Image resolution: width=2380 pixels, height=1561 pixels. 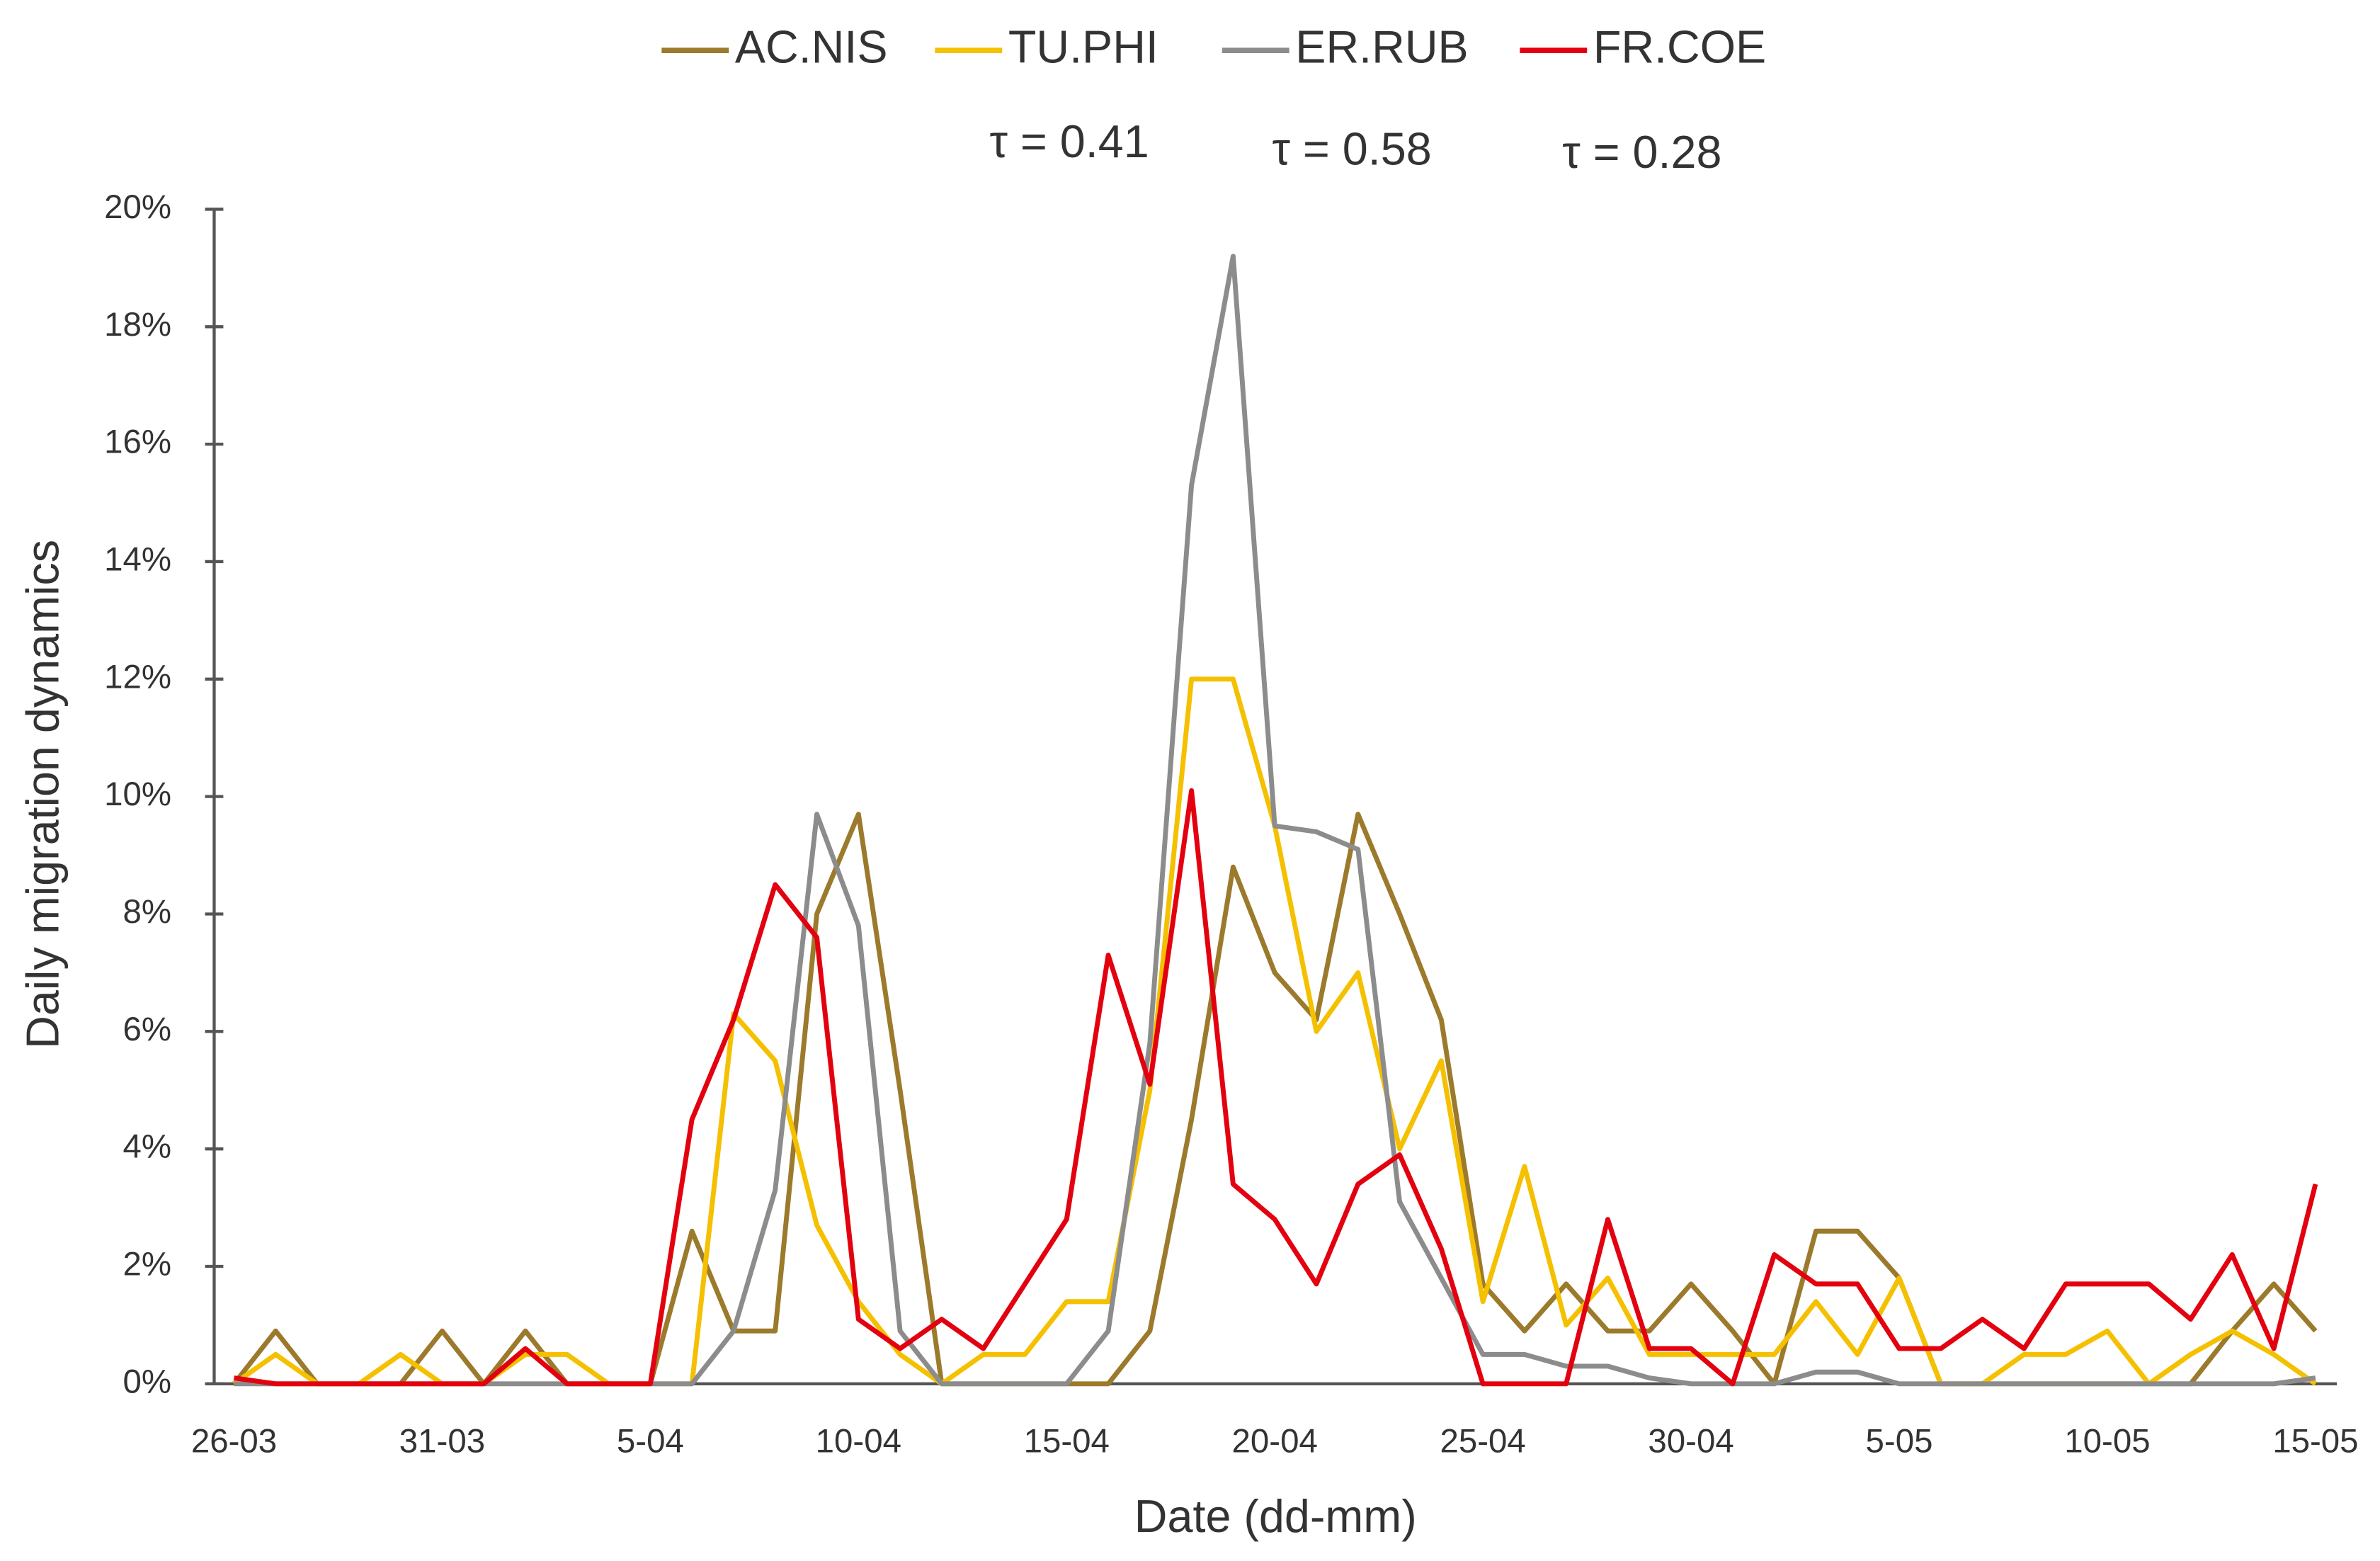 What do you see at coordinates (147, 1381) in the screenshot?
I see `y-tick-label: 0%` at bounding box center [147, 1381].